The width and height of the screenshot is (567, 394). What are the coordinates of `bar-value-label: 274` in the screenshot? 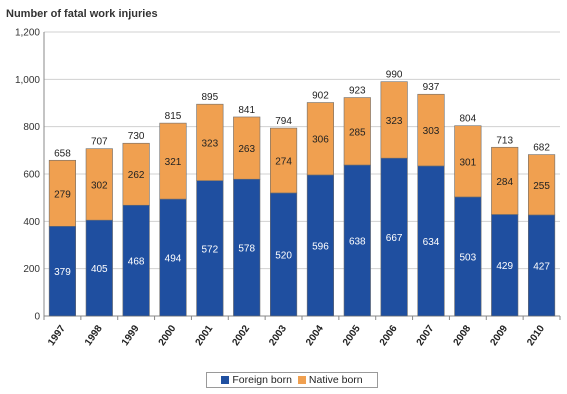 It's located at (283, 162).